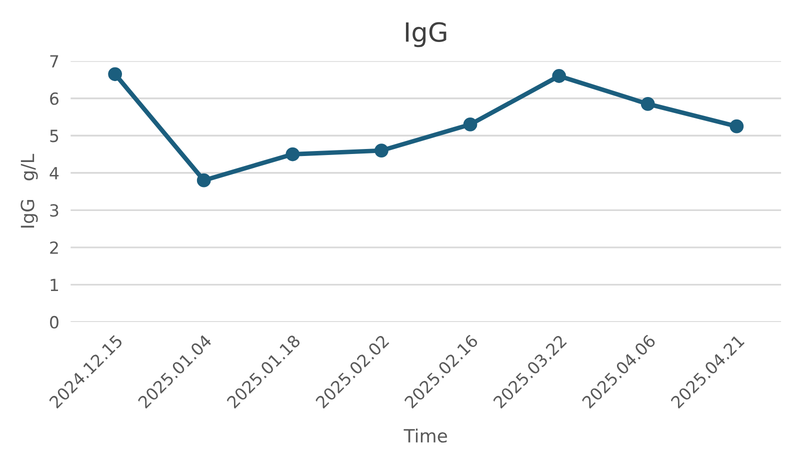 The width and height of the screenshot is (785, 470). Describe the element at coordinates (29, 191) in the screenshot. I see `y-axis-title: IgG g/L` at that location.